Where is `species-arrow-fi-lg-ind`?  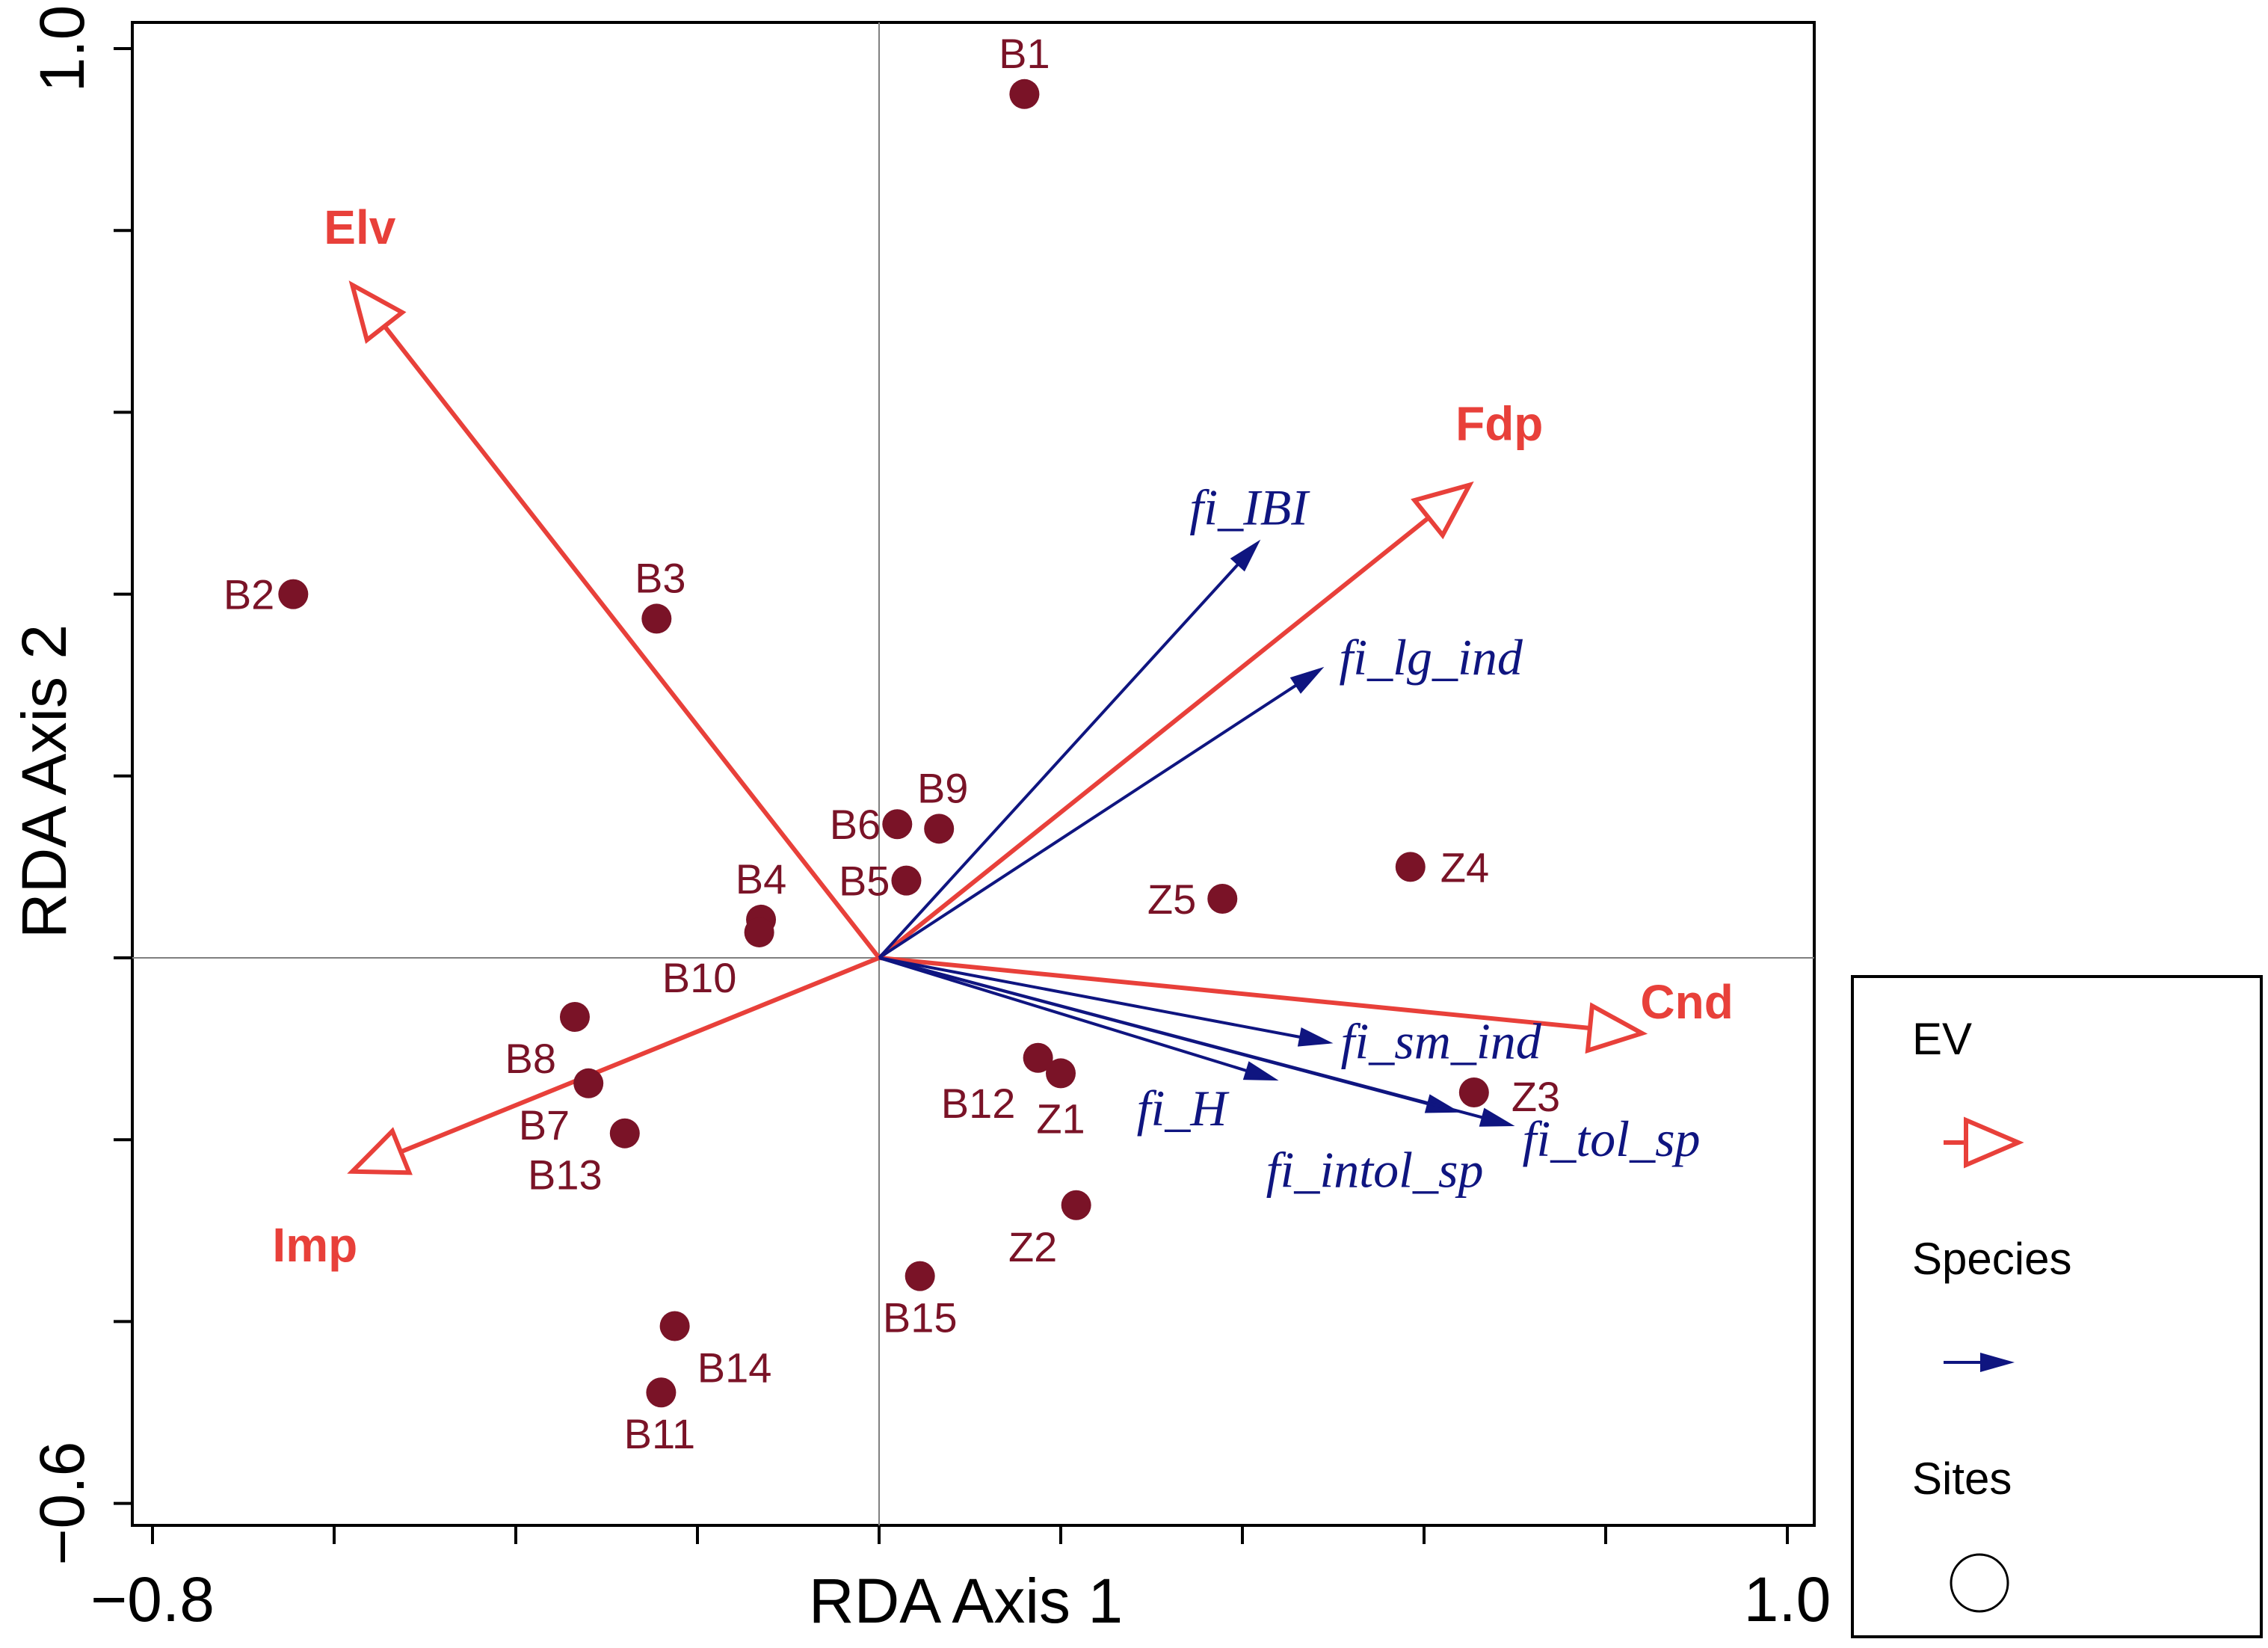 species-arrow-fi-lg-ind is located at coordinates (1101, 812).